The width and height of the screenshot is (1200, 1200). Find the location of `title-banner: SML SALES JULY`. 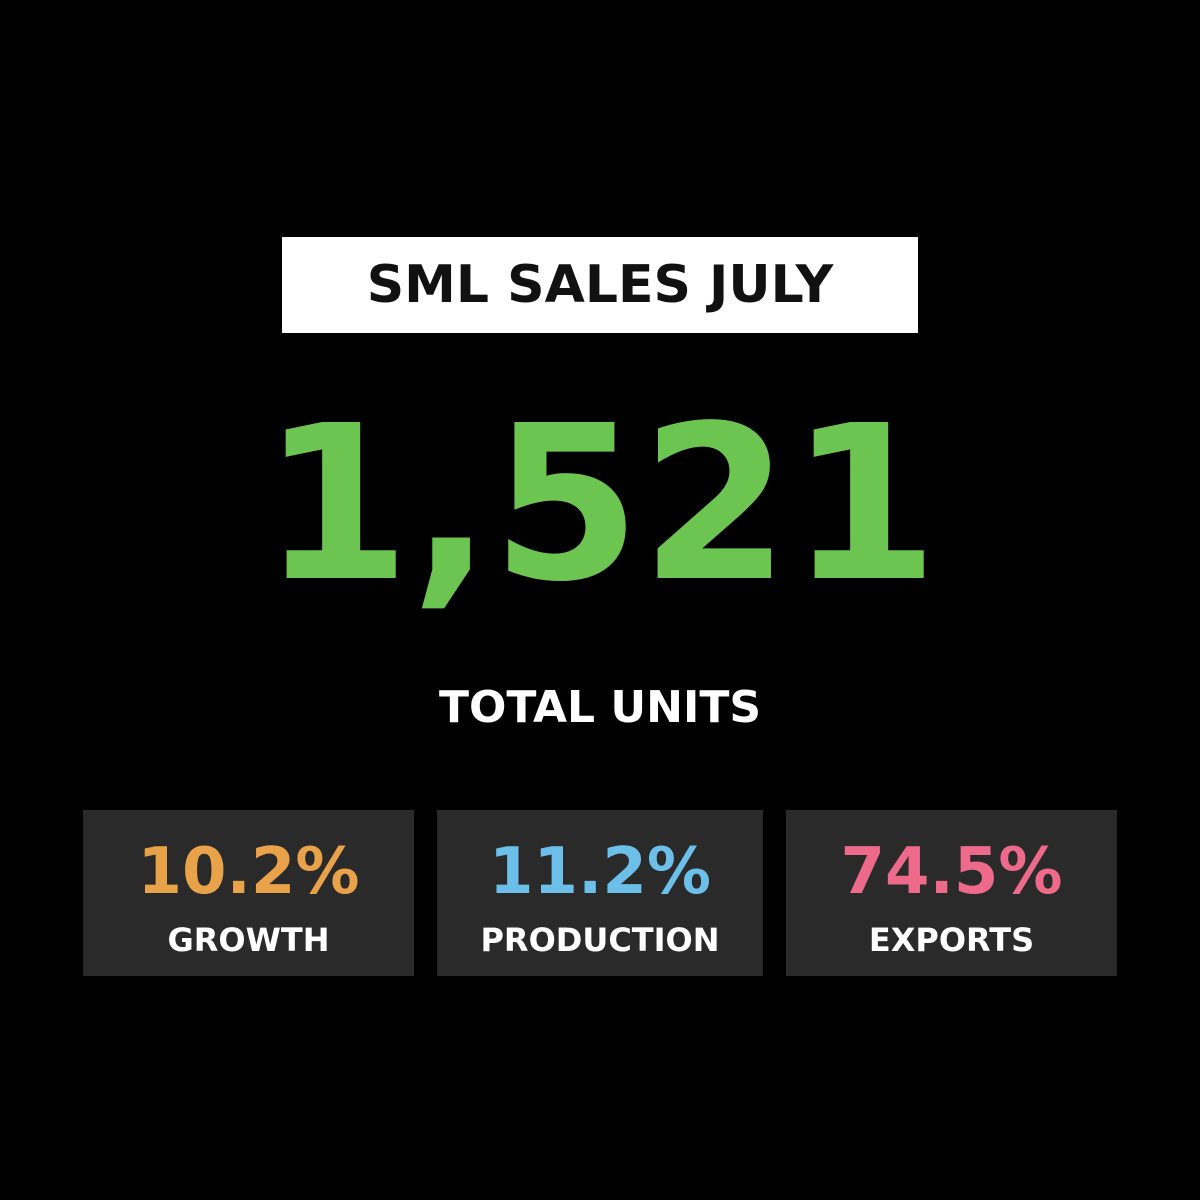

title-banner: SML SALES JULY is located at coordinates (600, 285).